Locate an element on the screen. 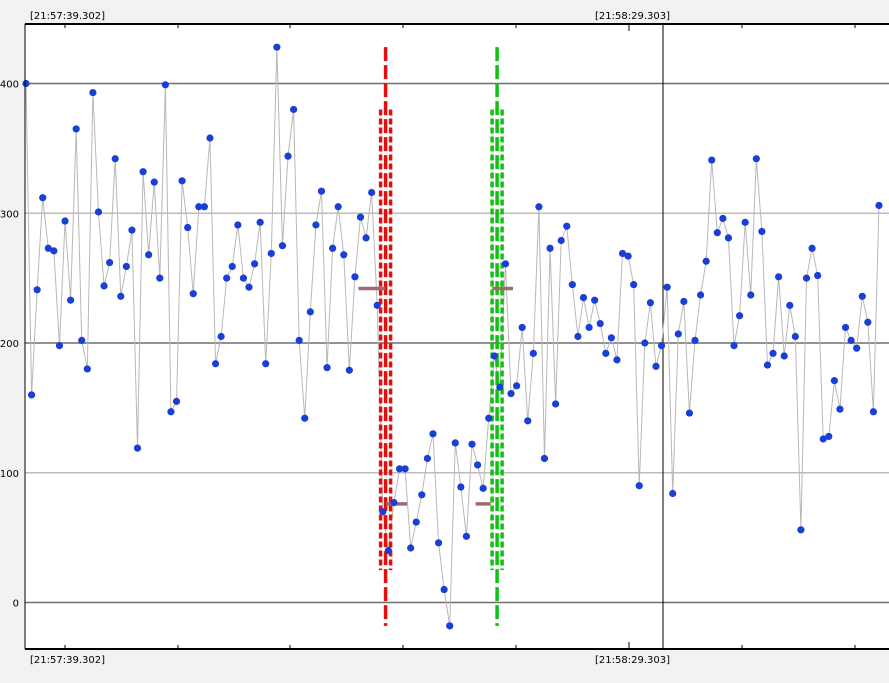 The height and width of the screenshot is (683, 889). y-tick-label-400: 400 is located at coordinates (9, 85).